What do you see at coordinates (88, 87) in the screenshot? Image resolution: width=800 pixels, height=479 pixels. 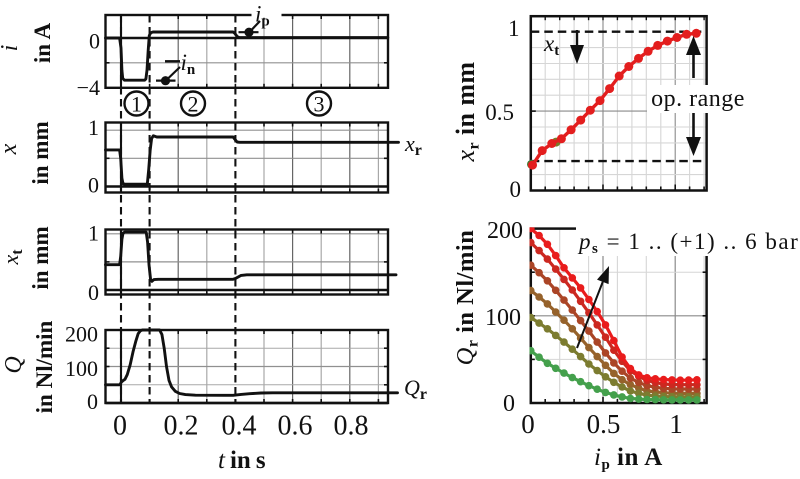 I see `svg-text: −4` at bounding box center [88, 87].